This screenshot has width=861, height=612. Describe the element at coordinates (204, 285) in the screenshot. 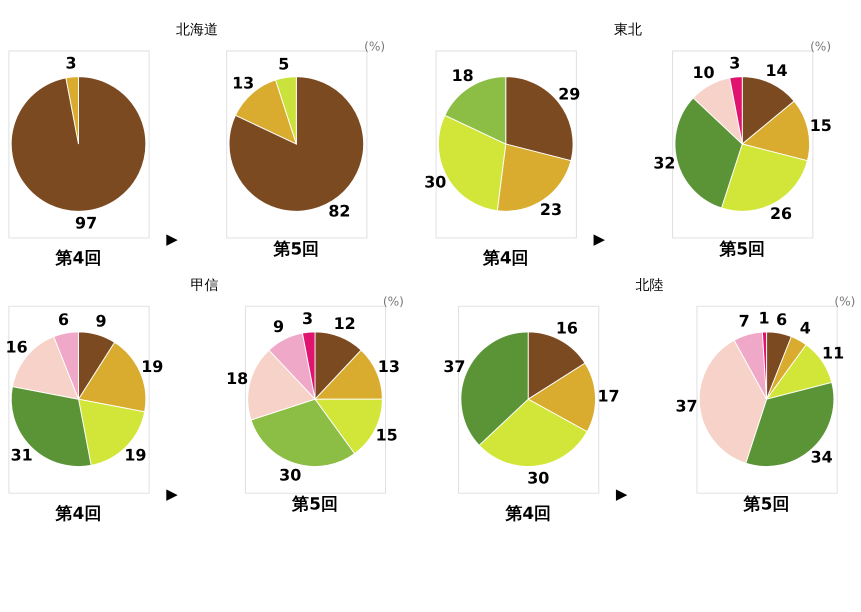

I see `text: 甲信` at that location.